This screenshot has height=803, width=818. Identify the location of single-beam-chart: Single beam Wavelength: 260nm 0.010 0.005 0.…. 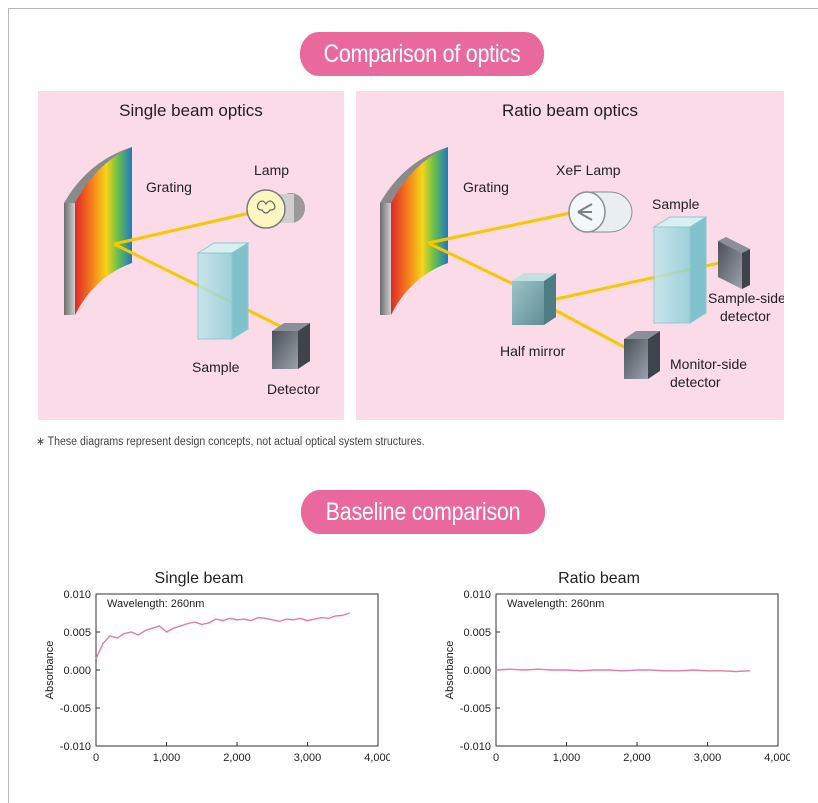
(217, 667).